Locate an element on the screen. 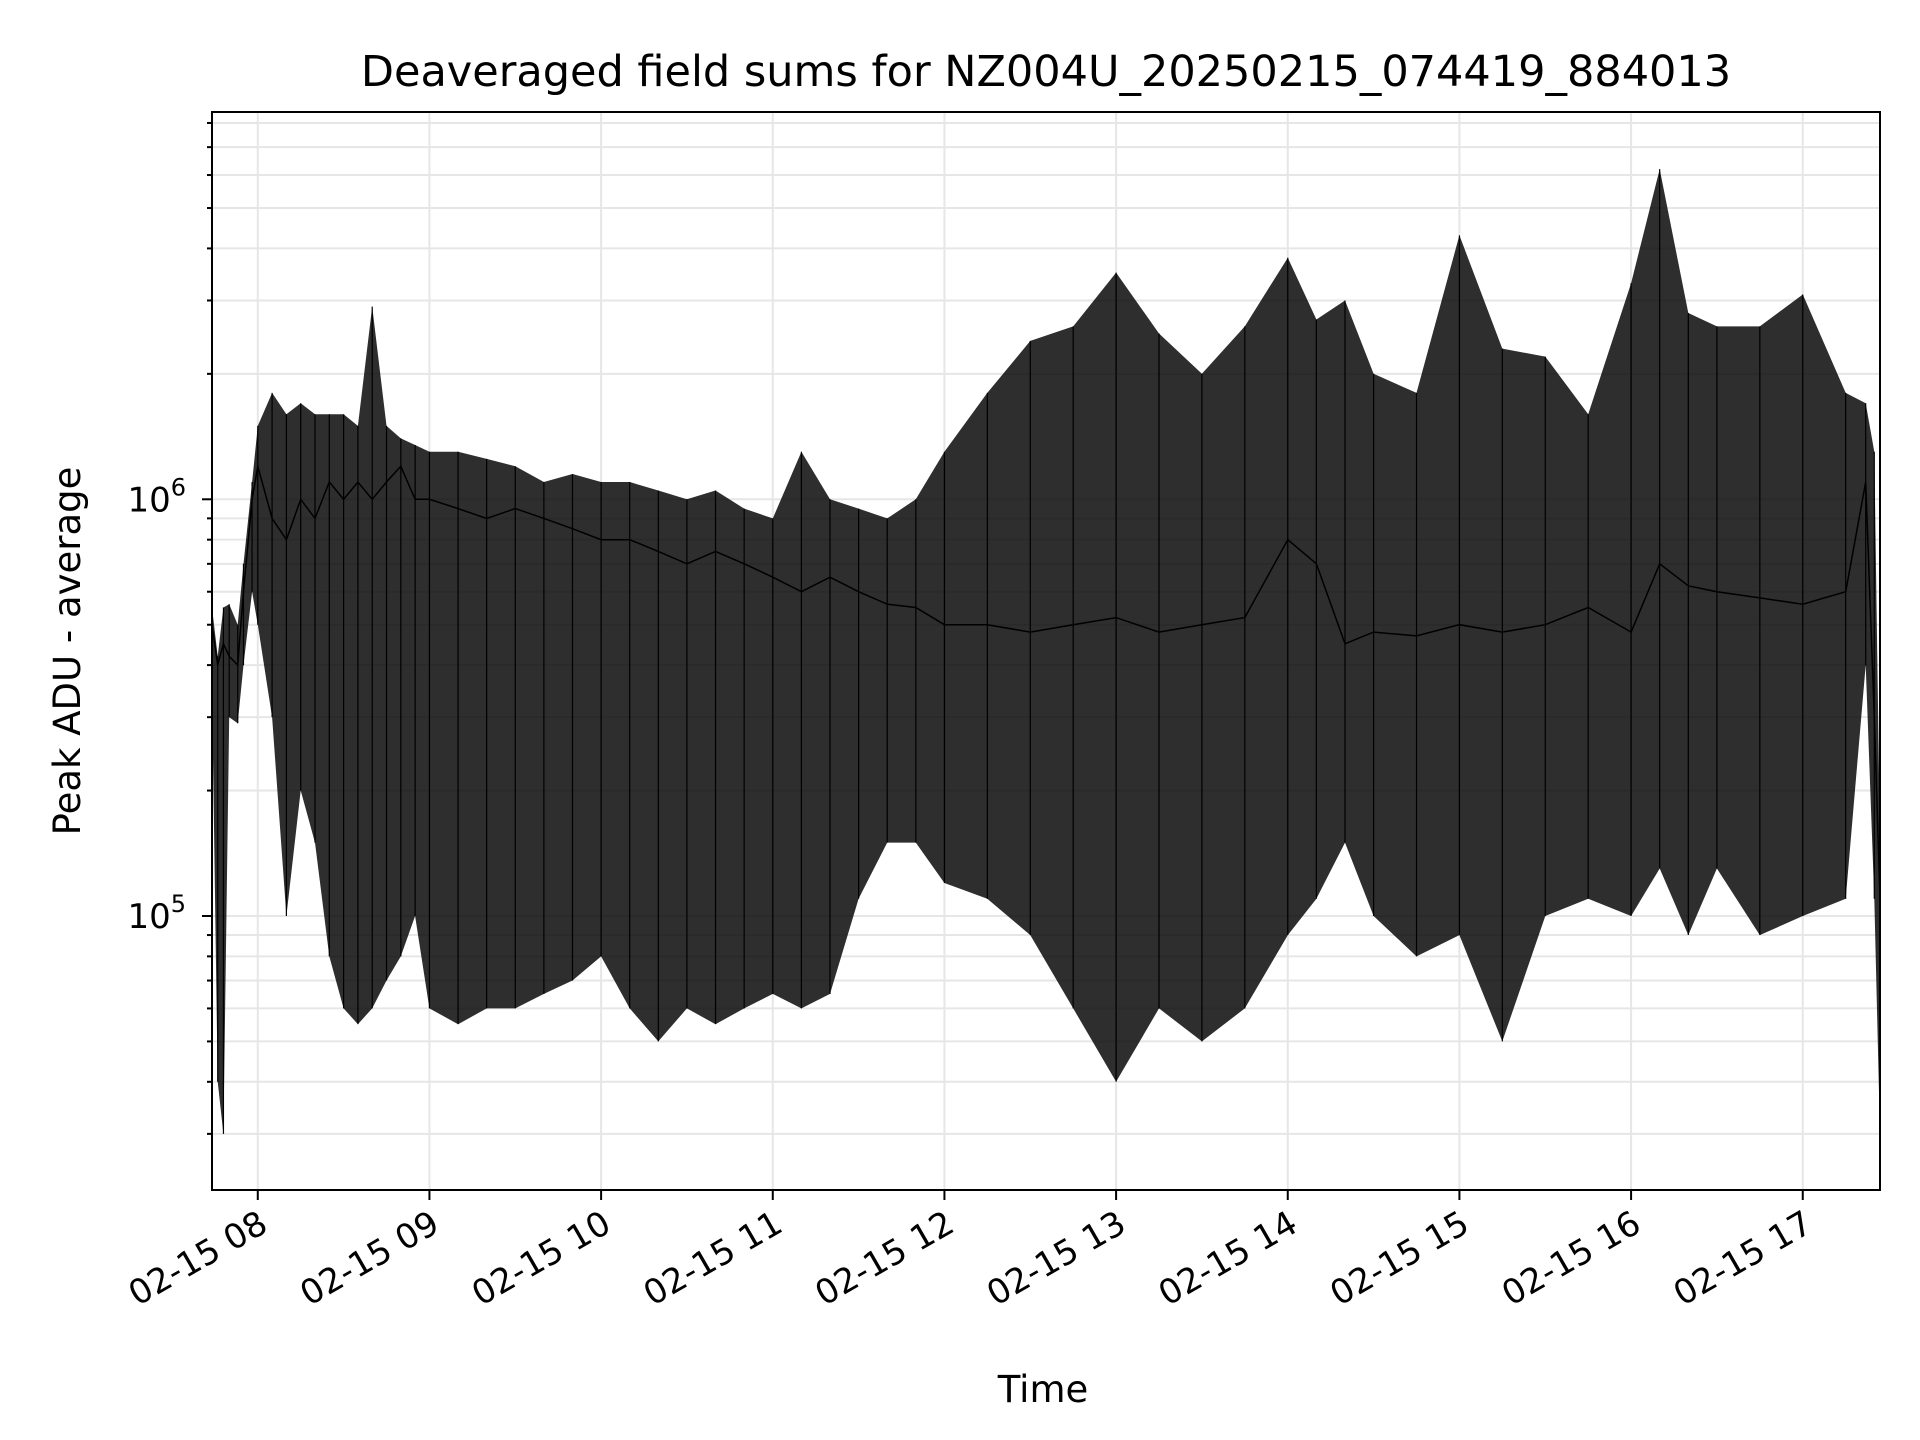 This screenshot has height=1440, width=1920. x-tick-label: 02-15 17 is located at coordinates (1743, 1258).